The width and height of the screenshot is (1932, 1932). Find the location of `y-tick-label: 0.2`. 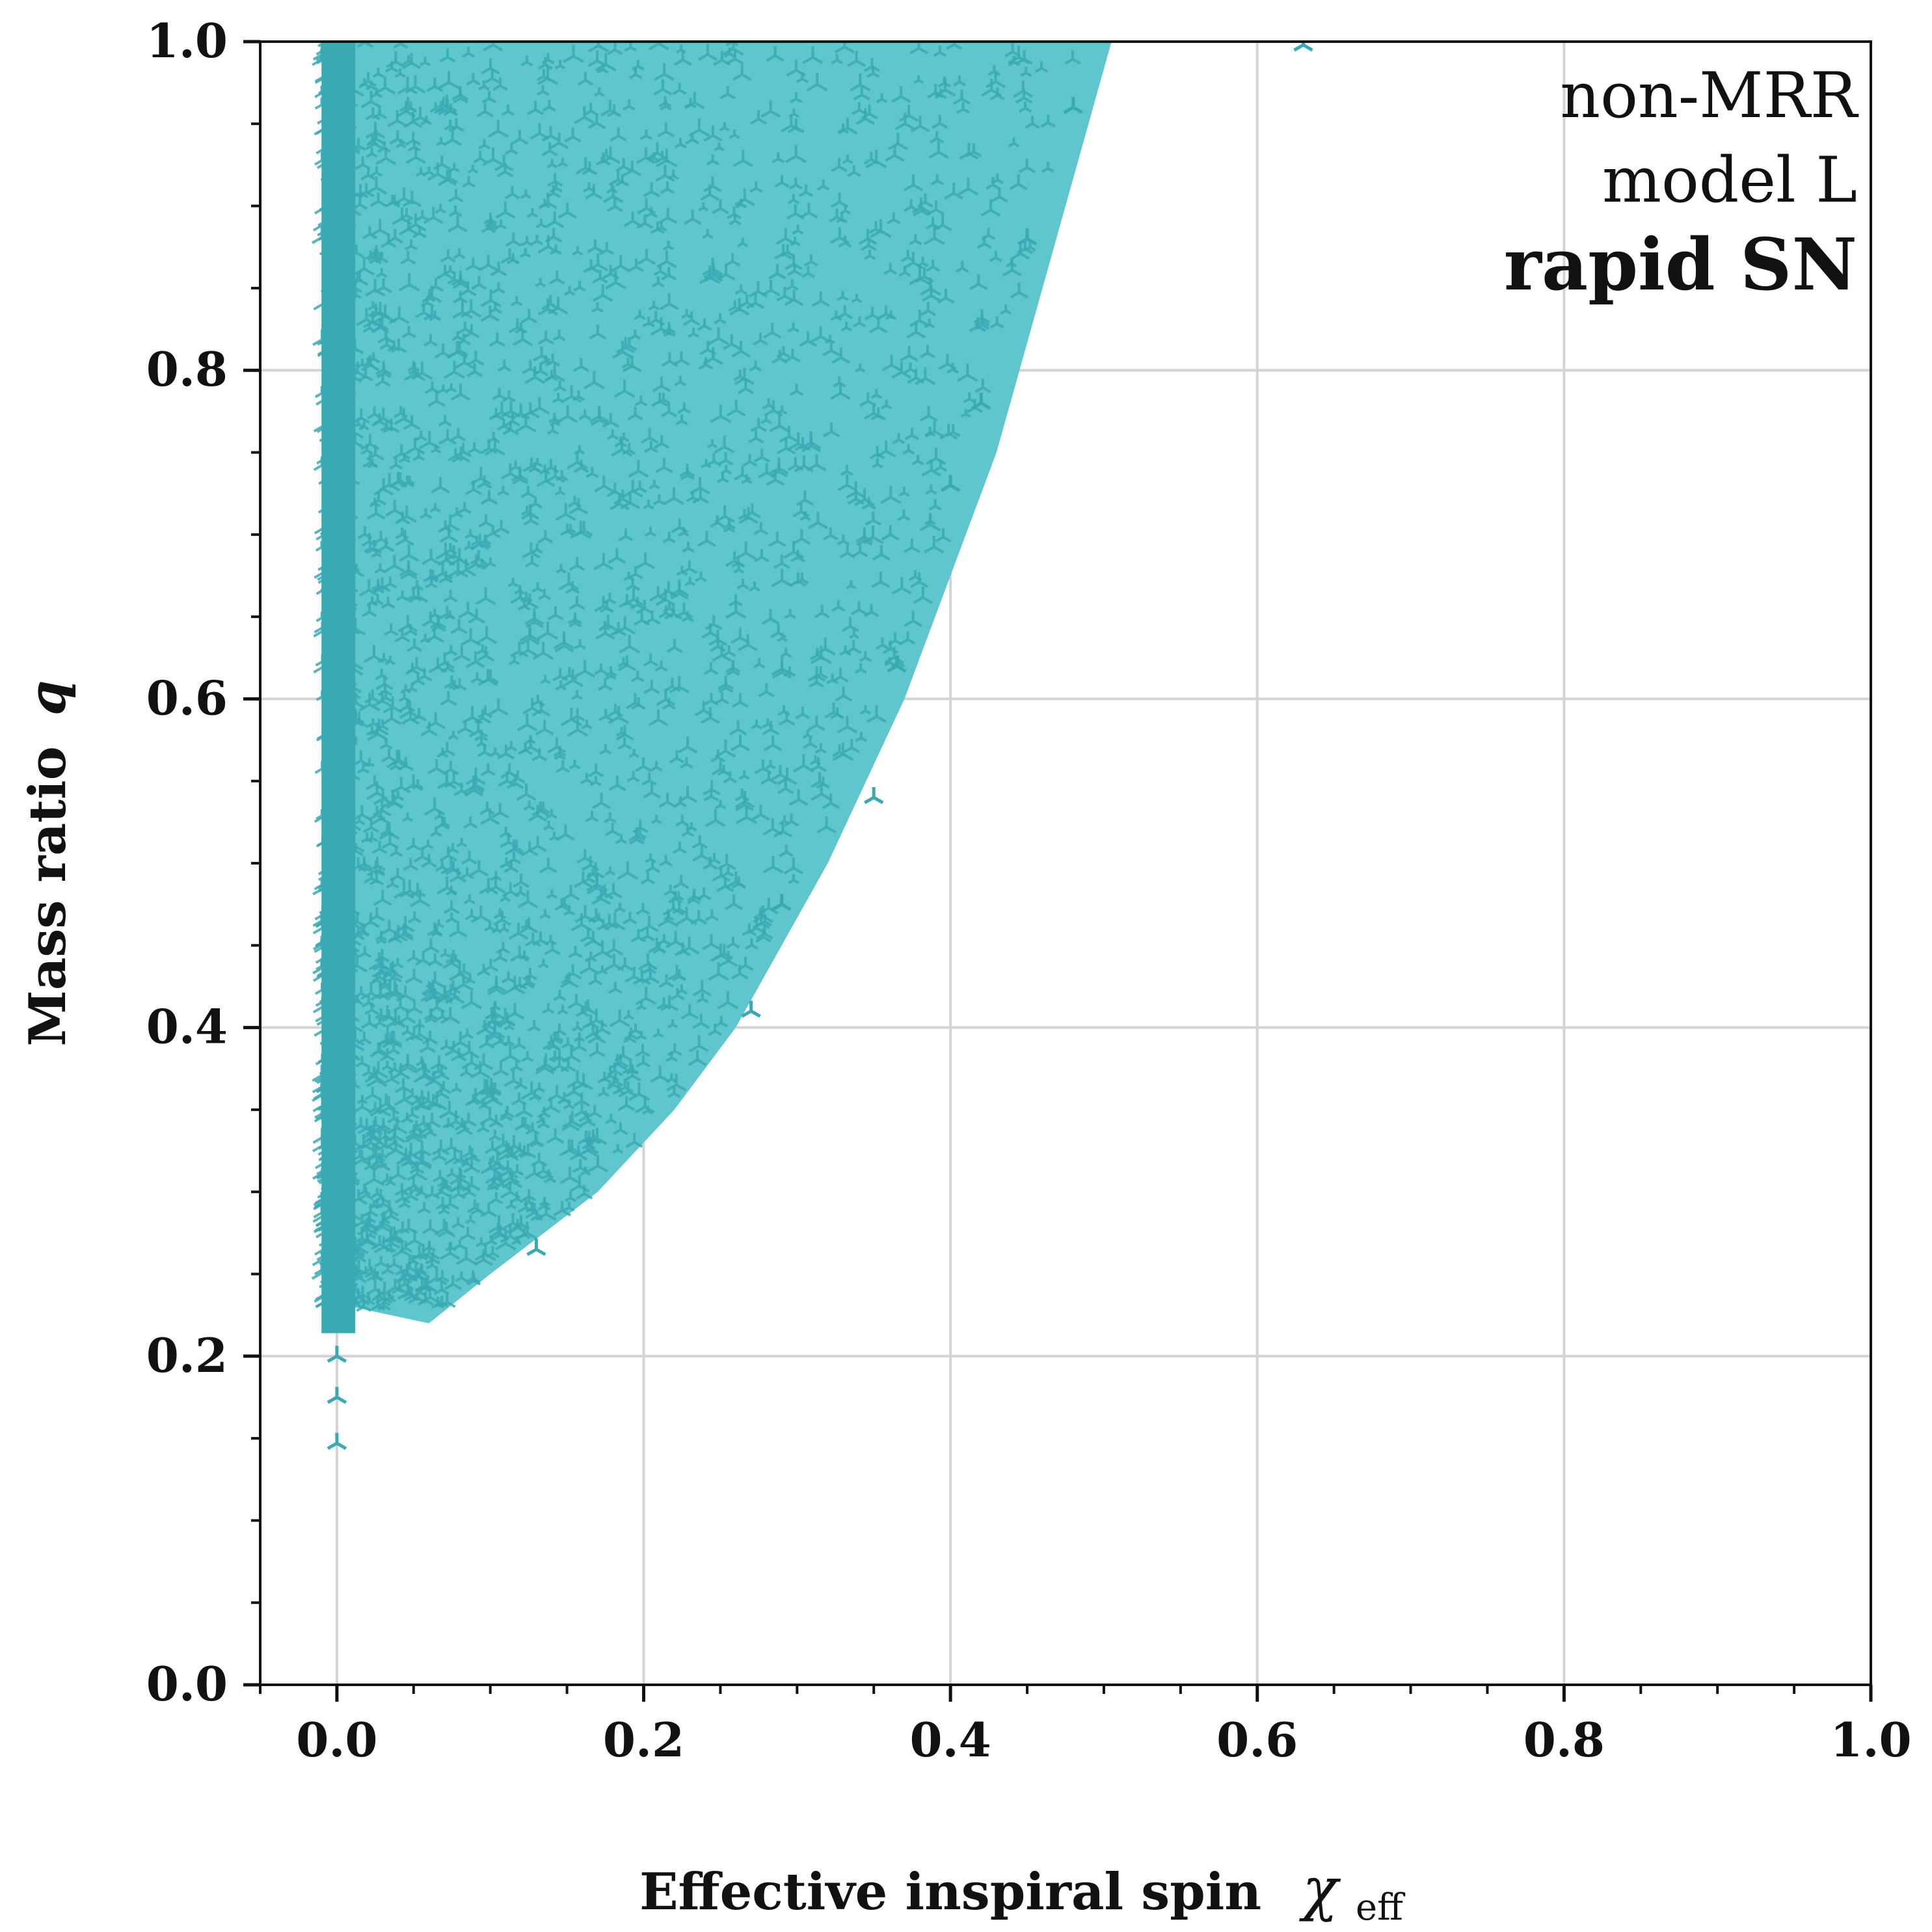

y-tick-label: 0.2 is located at coordinates (187, 1355).